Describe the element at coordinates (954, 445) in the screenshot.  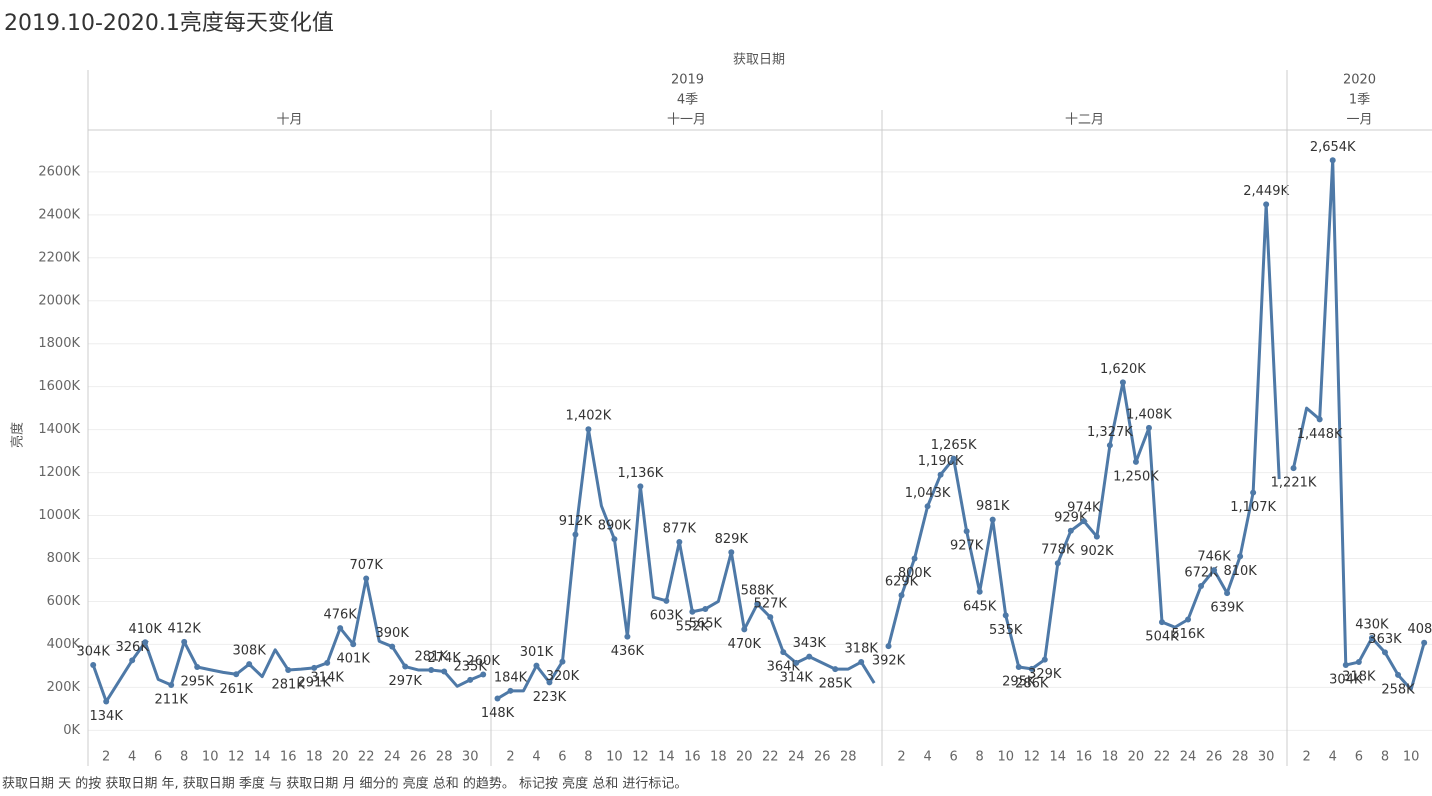
I see `data-label: 1,265K` at that location.